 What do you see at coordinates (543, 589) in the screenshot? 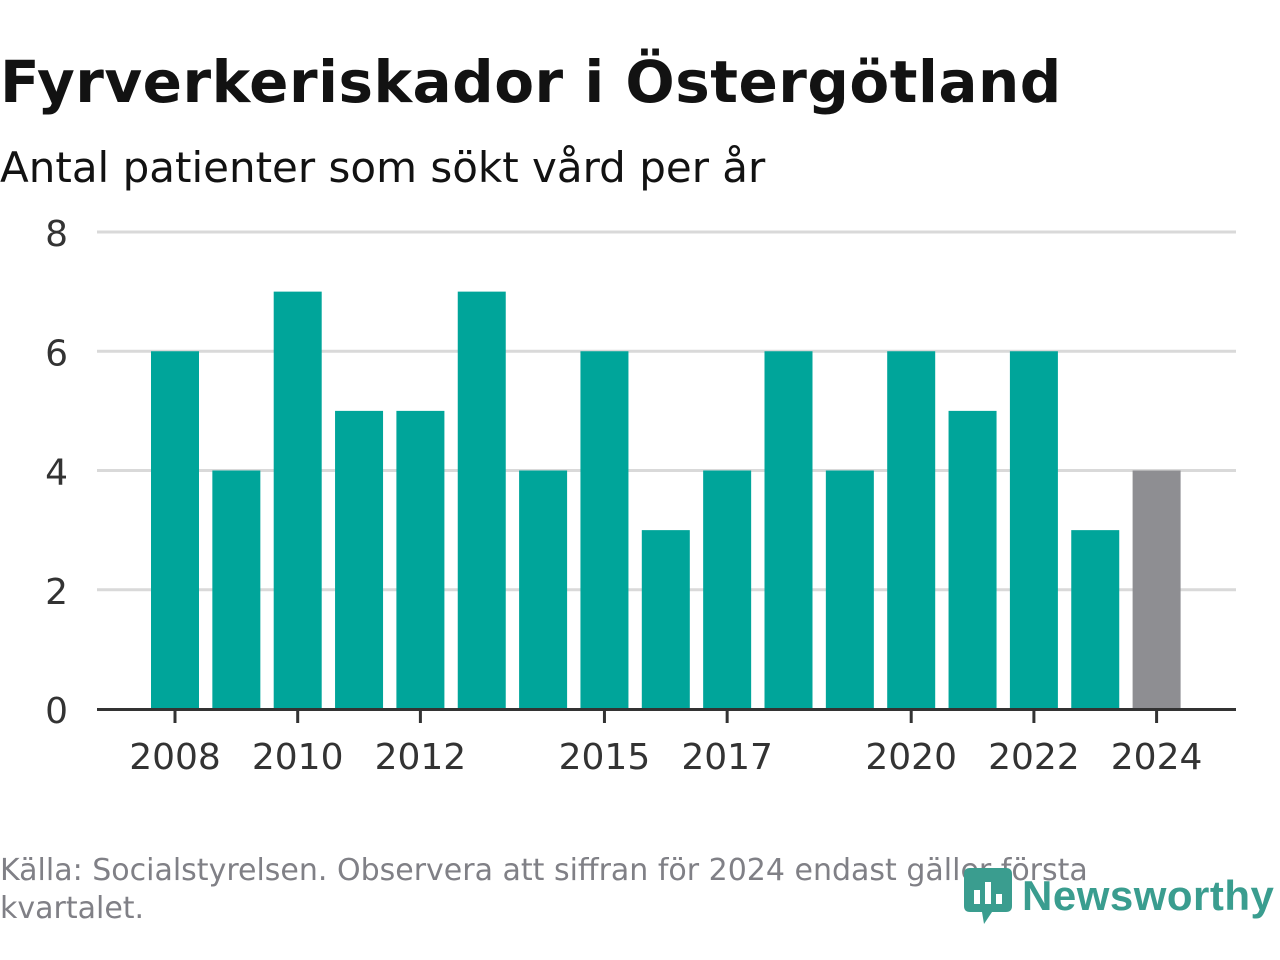
I see `bar-2014` at bounding box center [543, 589].